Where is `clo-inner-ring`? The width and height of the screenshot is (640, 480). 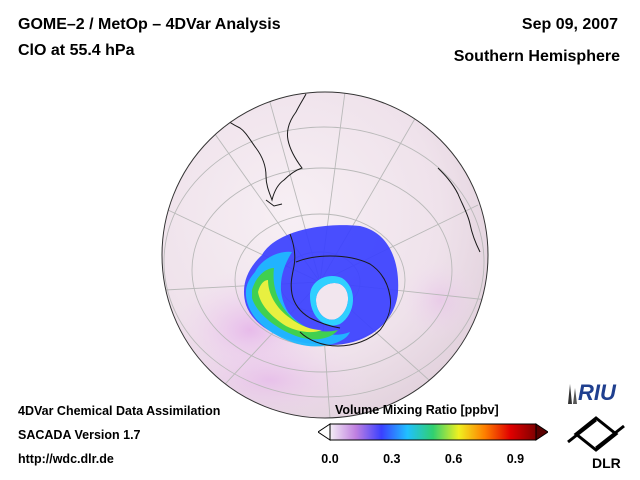 clo-inner-ring is located at coordinates (332, 301).